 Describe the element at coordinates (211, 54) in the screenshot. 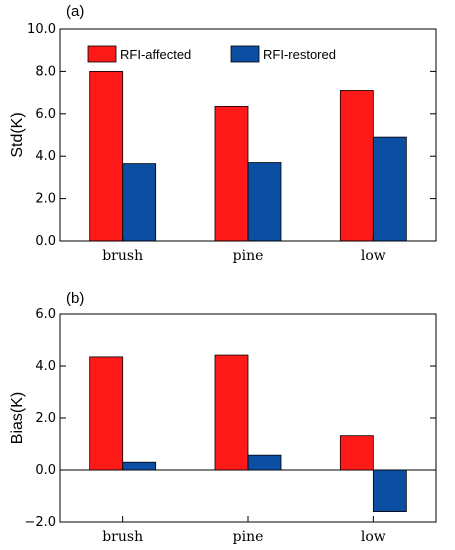

I see `legend: RFI-affected RFI-restored` at that location.